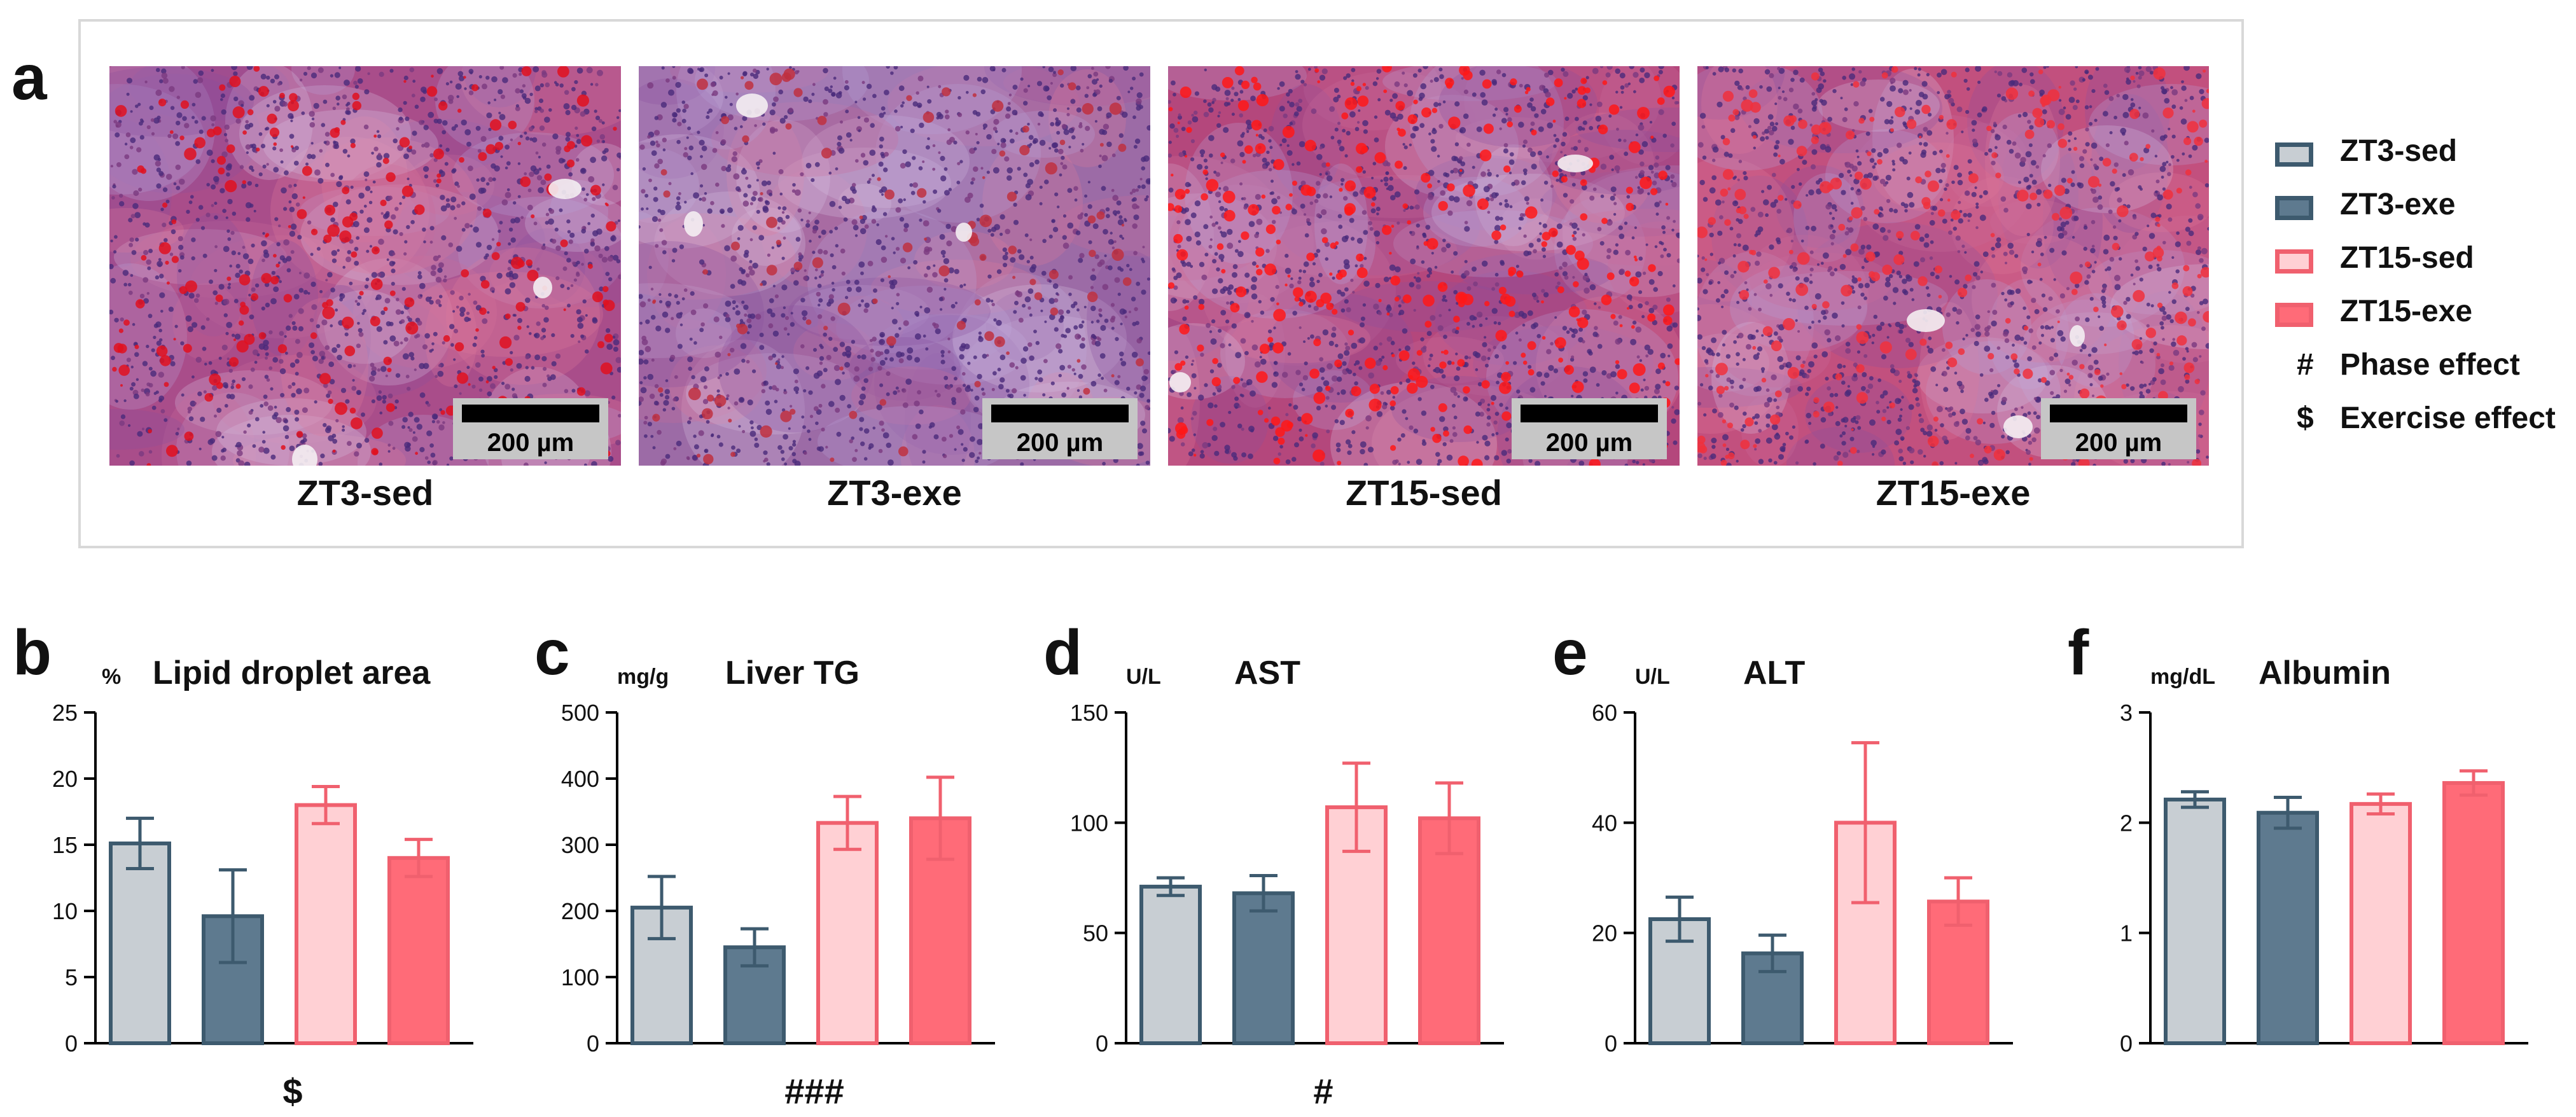  I want to click on chart-svg: f mg/dL Albumin 0 1 2 3, so click(2298, 837).